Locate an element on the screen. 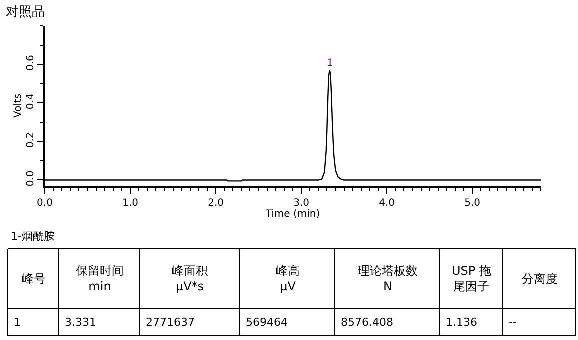 Image resolution: width=578 pixels, height=340 pixels. y-axis-title: Volts is located at coordinates (18, 106).